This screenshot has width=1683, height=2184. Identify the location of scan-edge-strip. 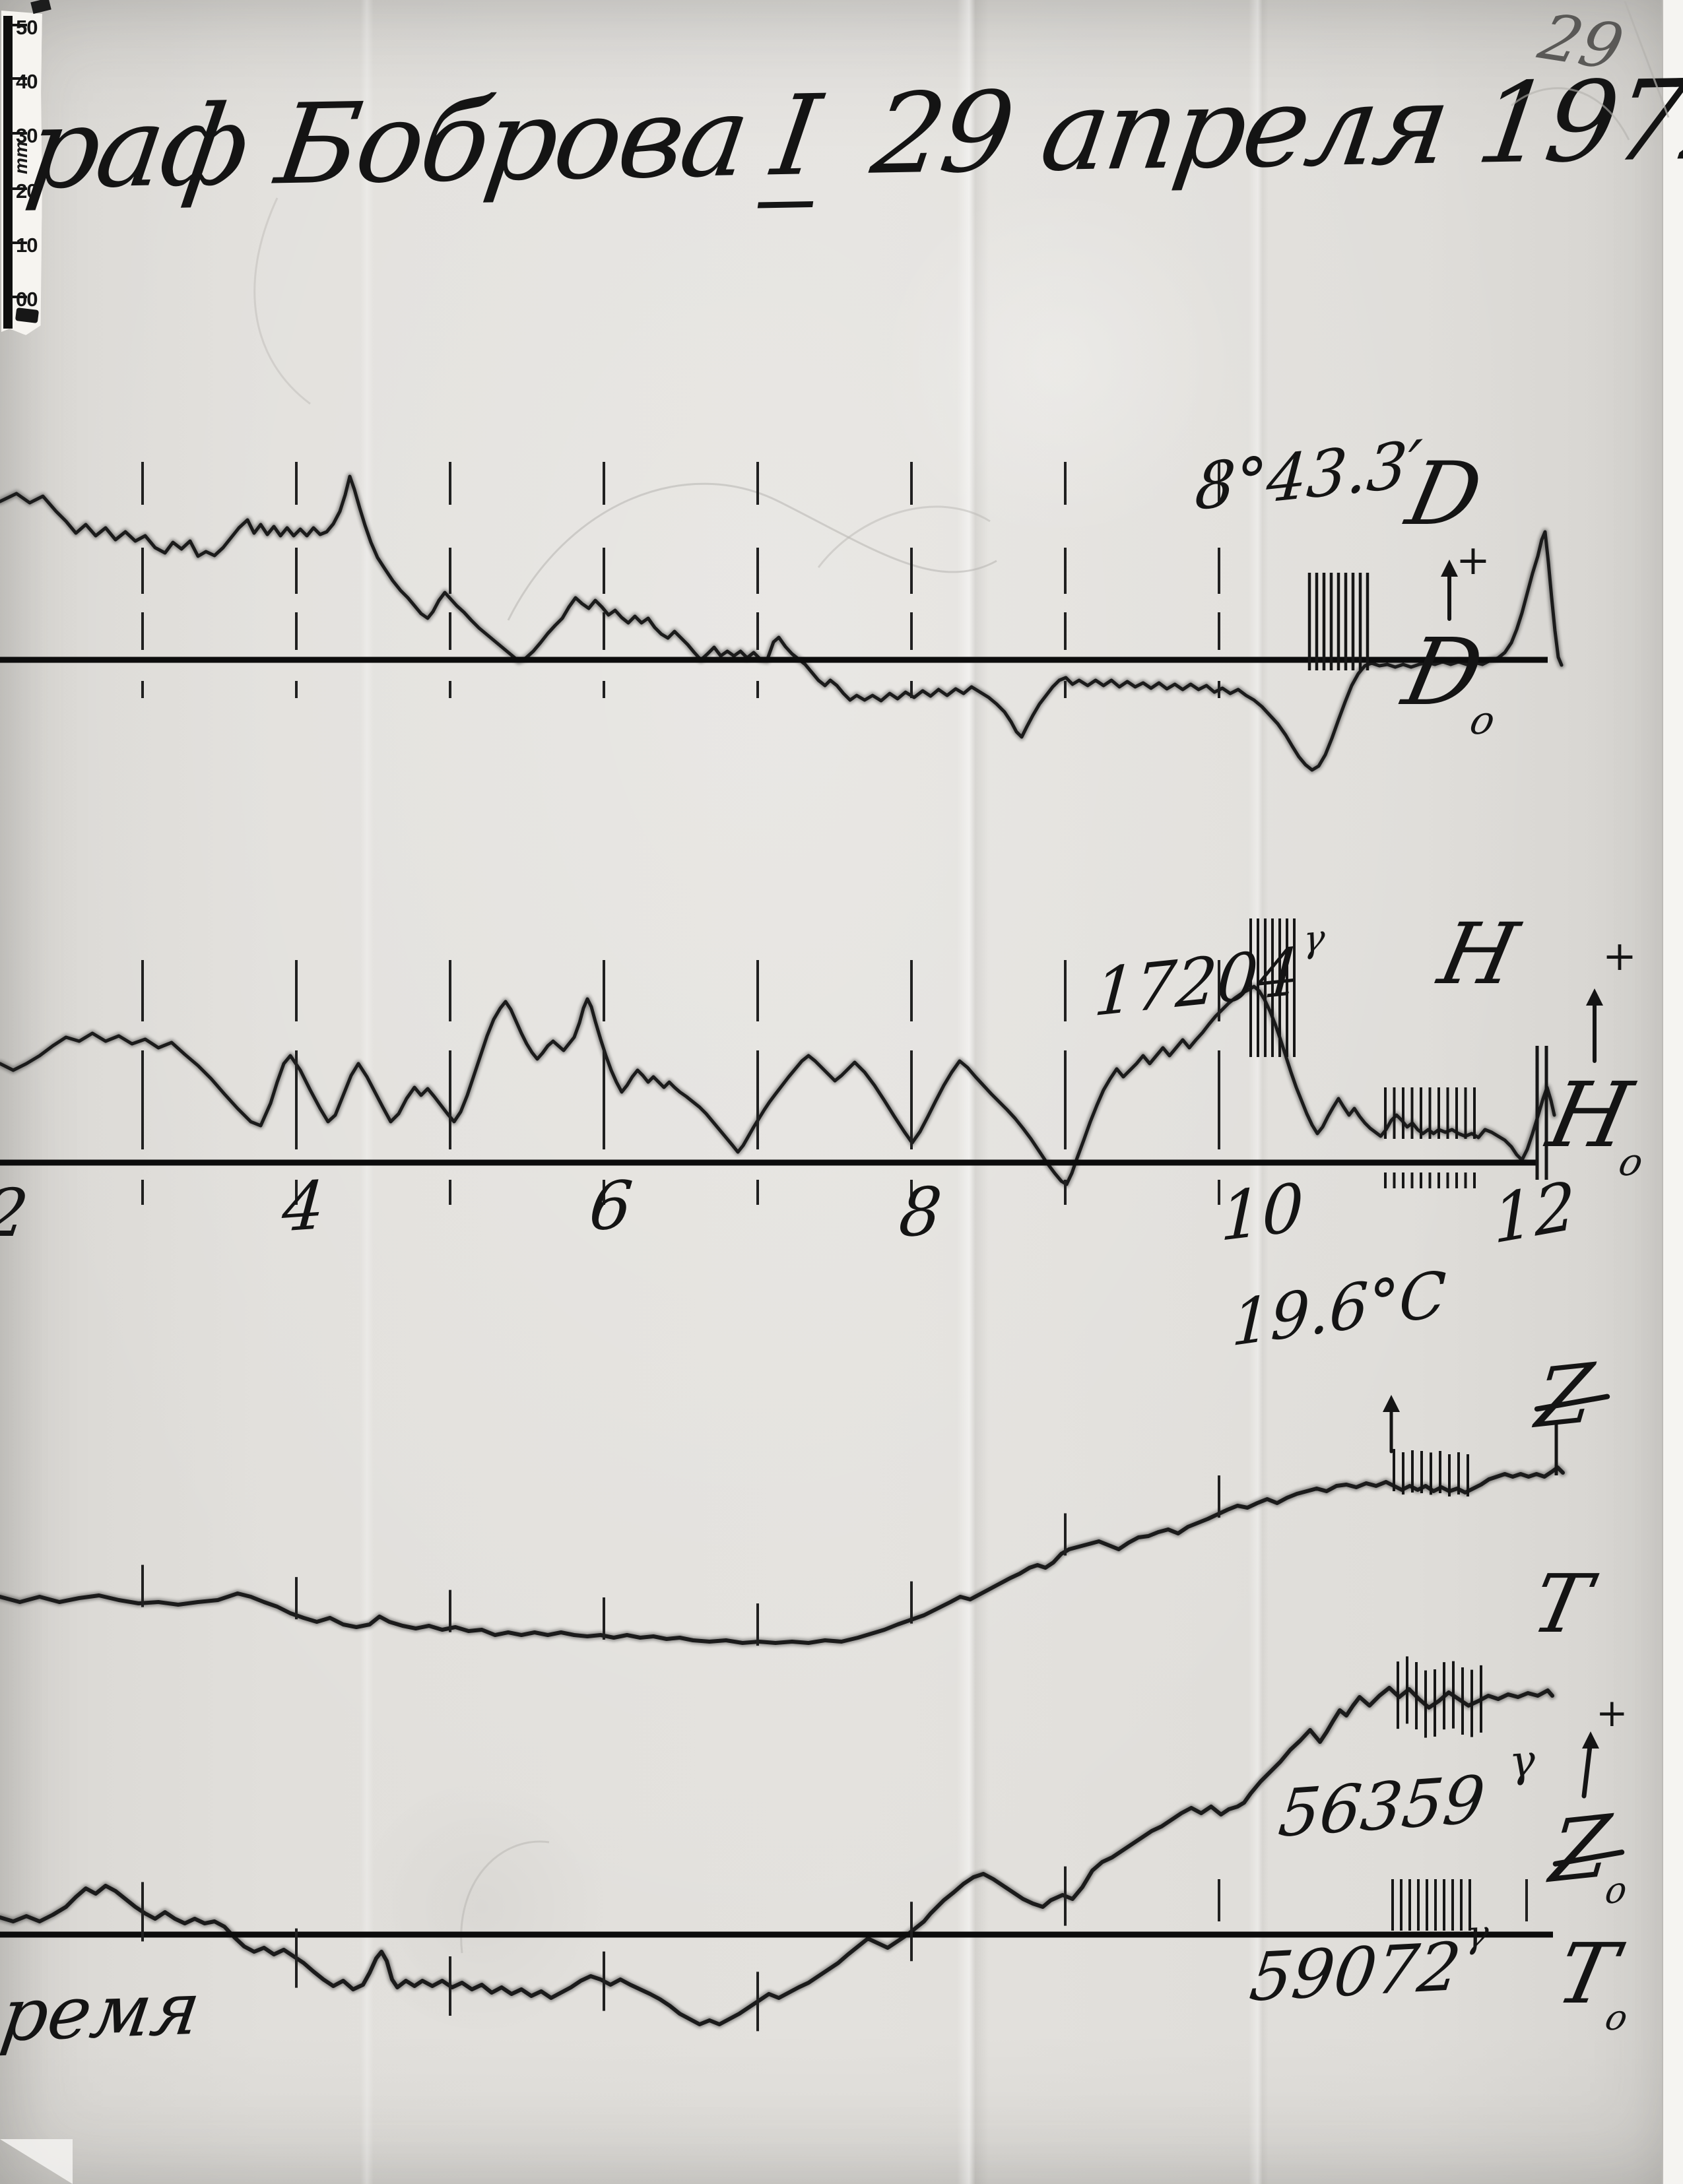
(1672, 1092).